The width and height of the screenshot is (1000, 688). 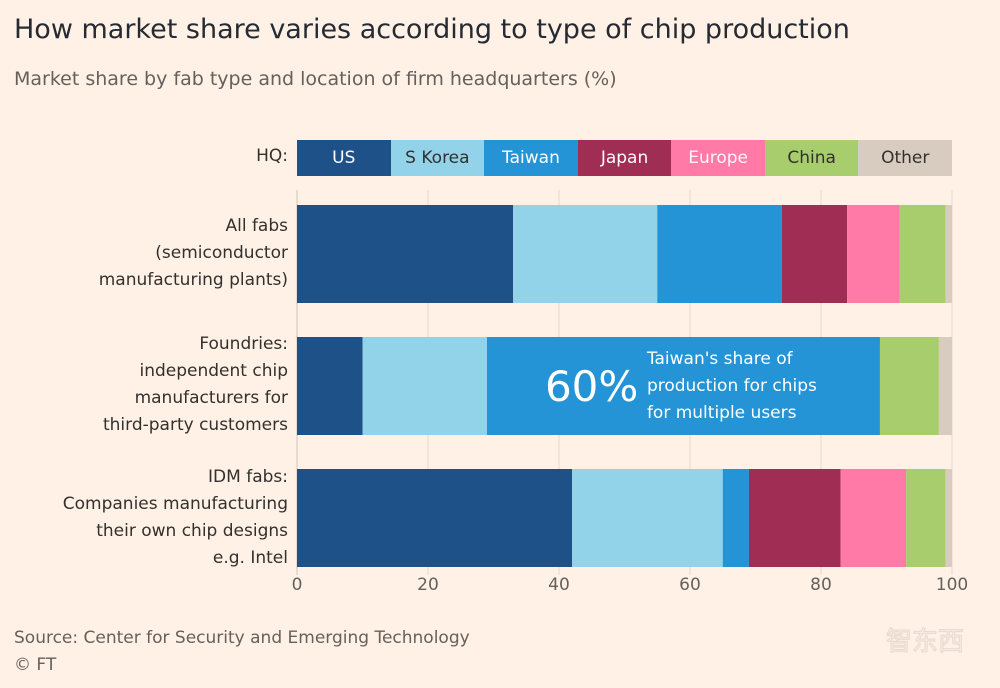 I want to click on bar-foundries-us, so click(x=330, y=386).